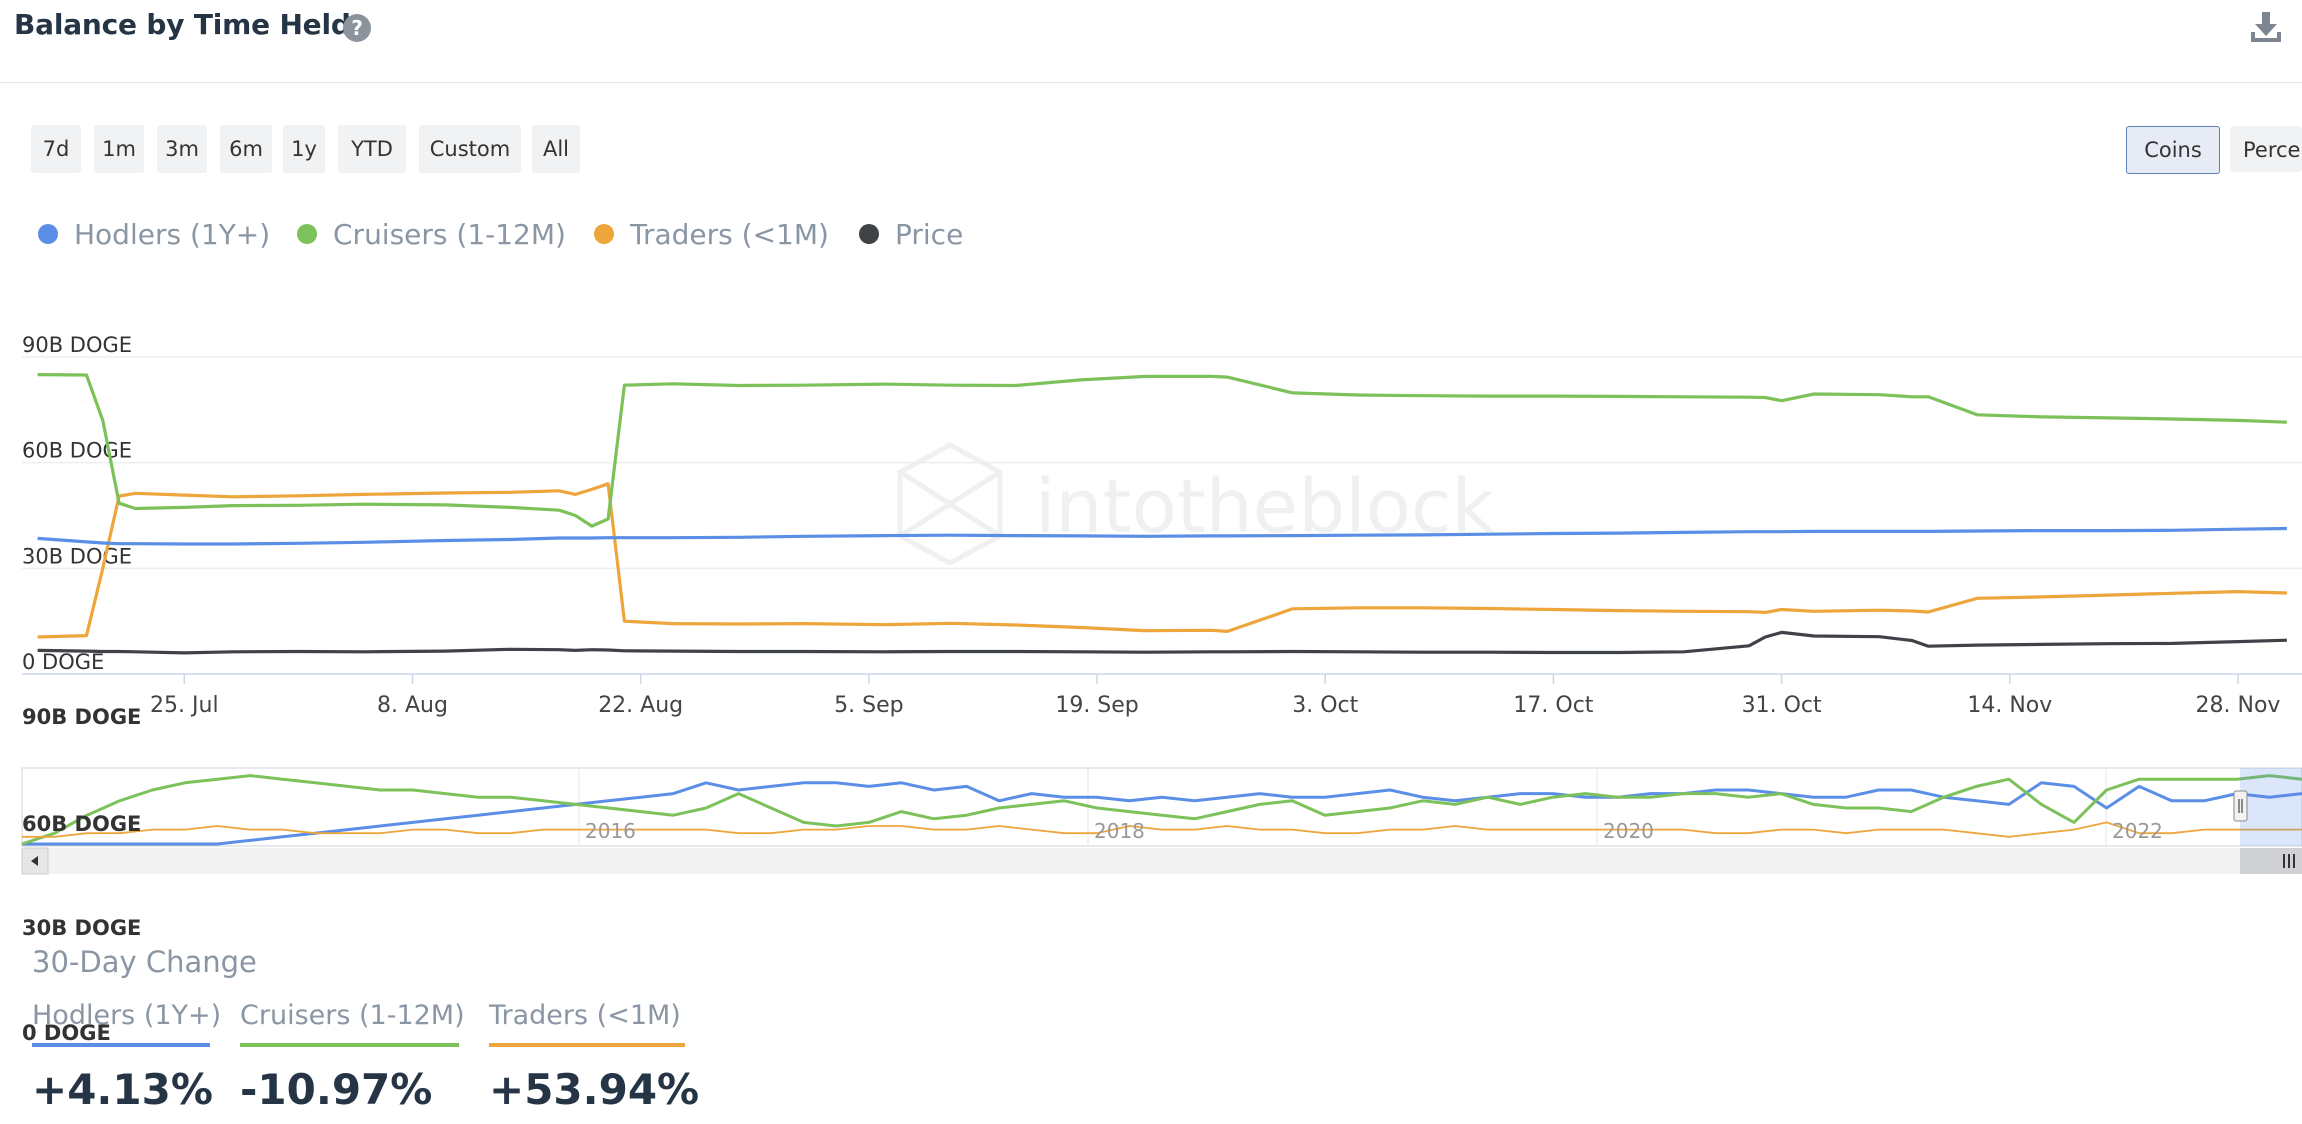 The width and height of the screenshot is (2302, 1124). Describe the element at coordinates (1151, 41) in the screenshot. I see `chart-header: Balance by Time Held ?` at that location.